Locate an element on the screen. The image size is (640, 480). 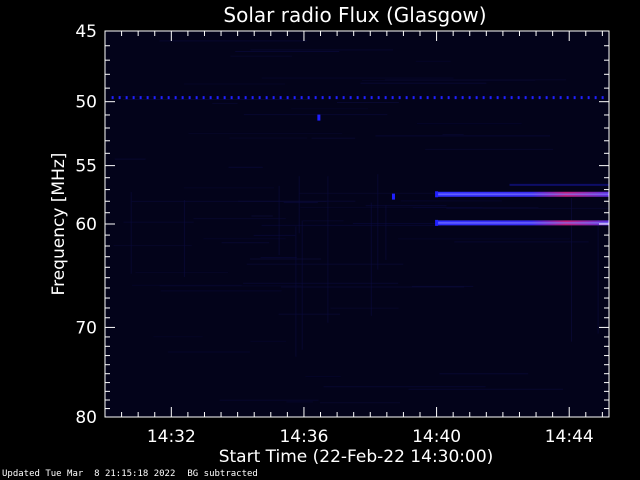
y-tick-label: 50 is located at coordinates (86, 103).